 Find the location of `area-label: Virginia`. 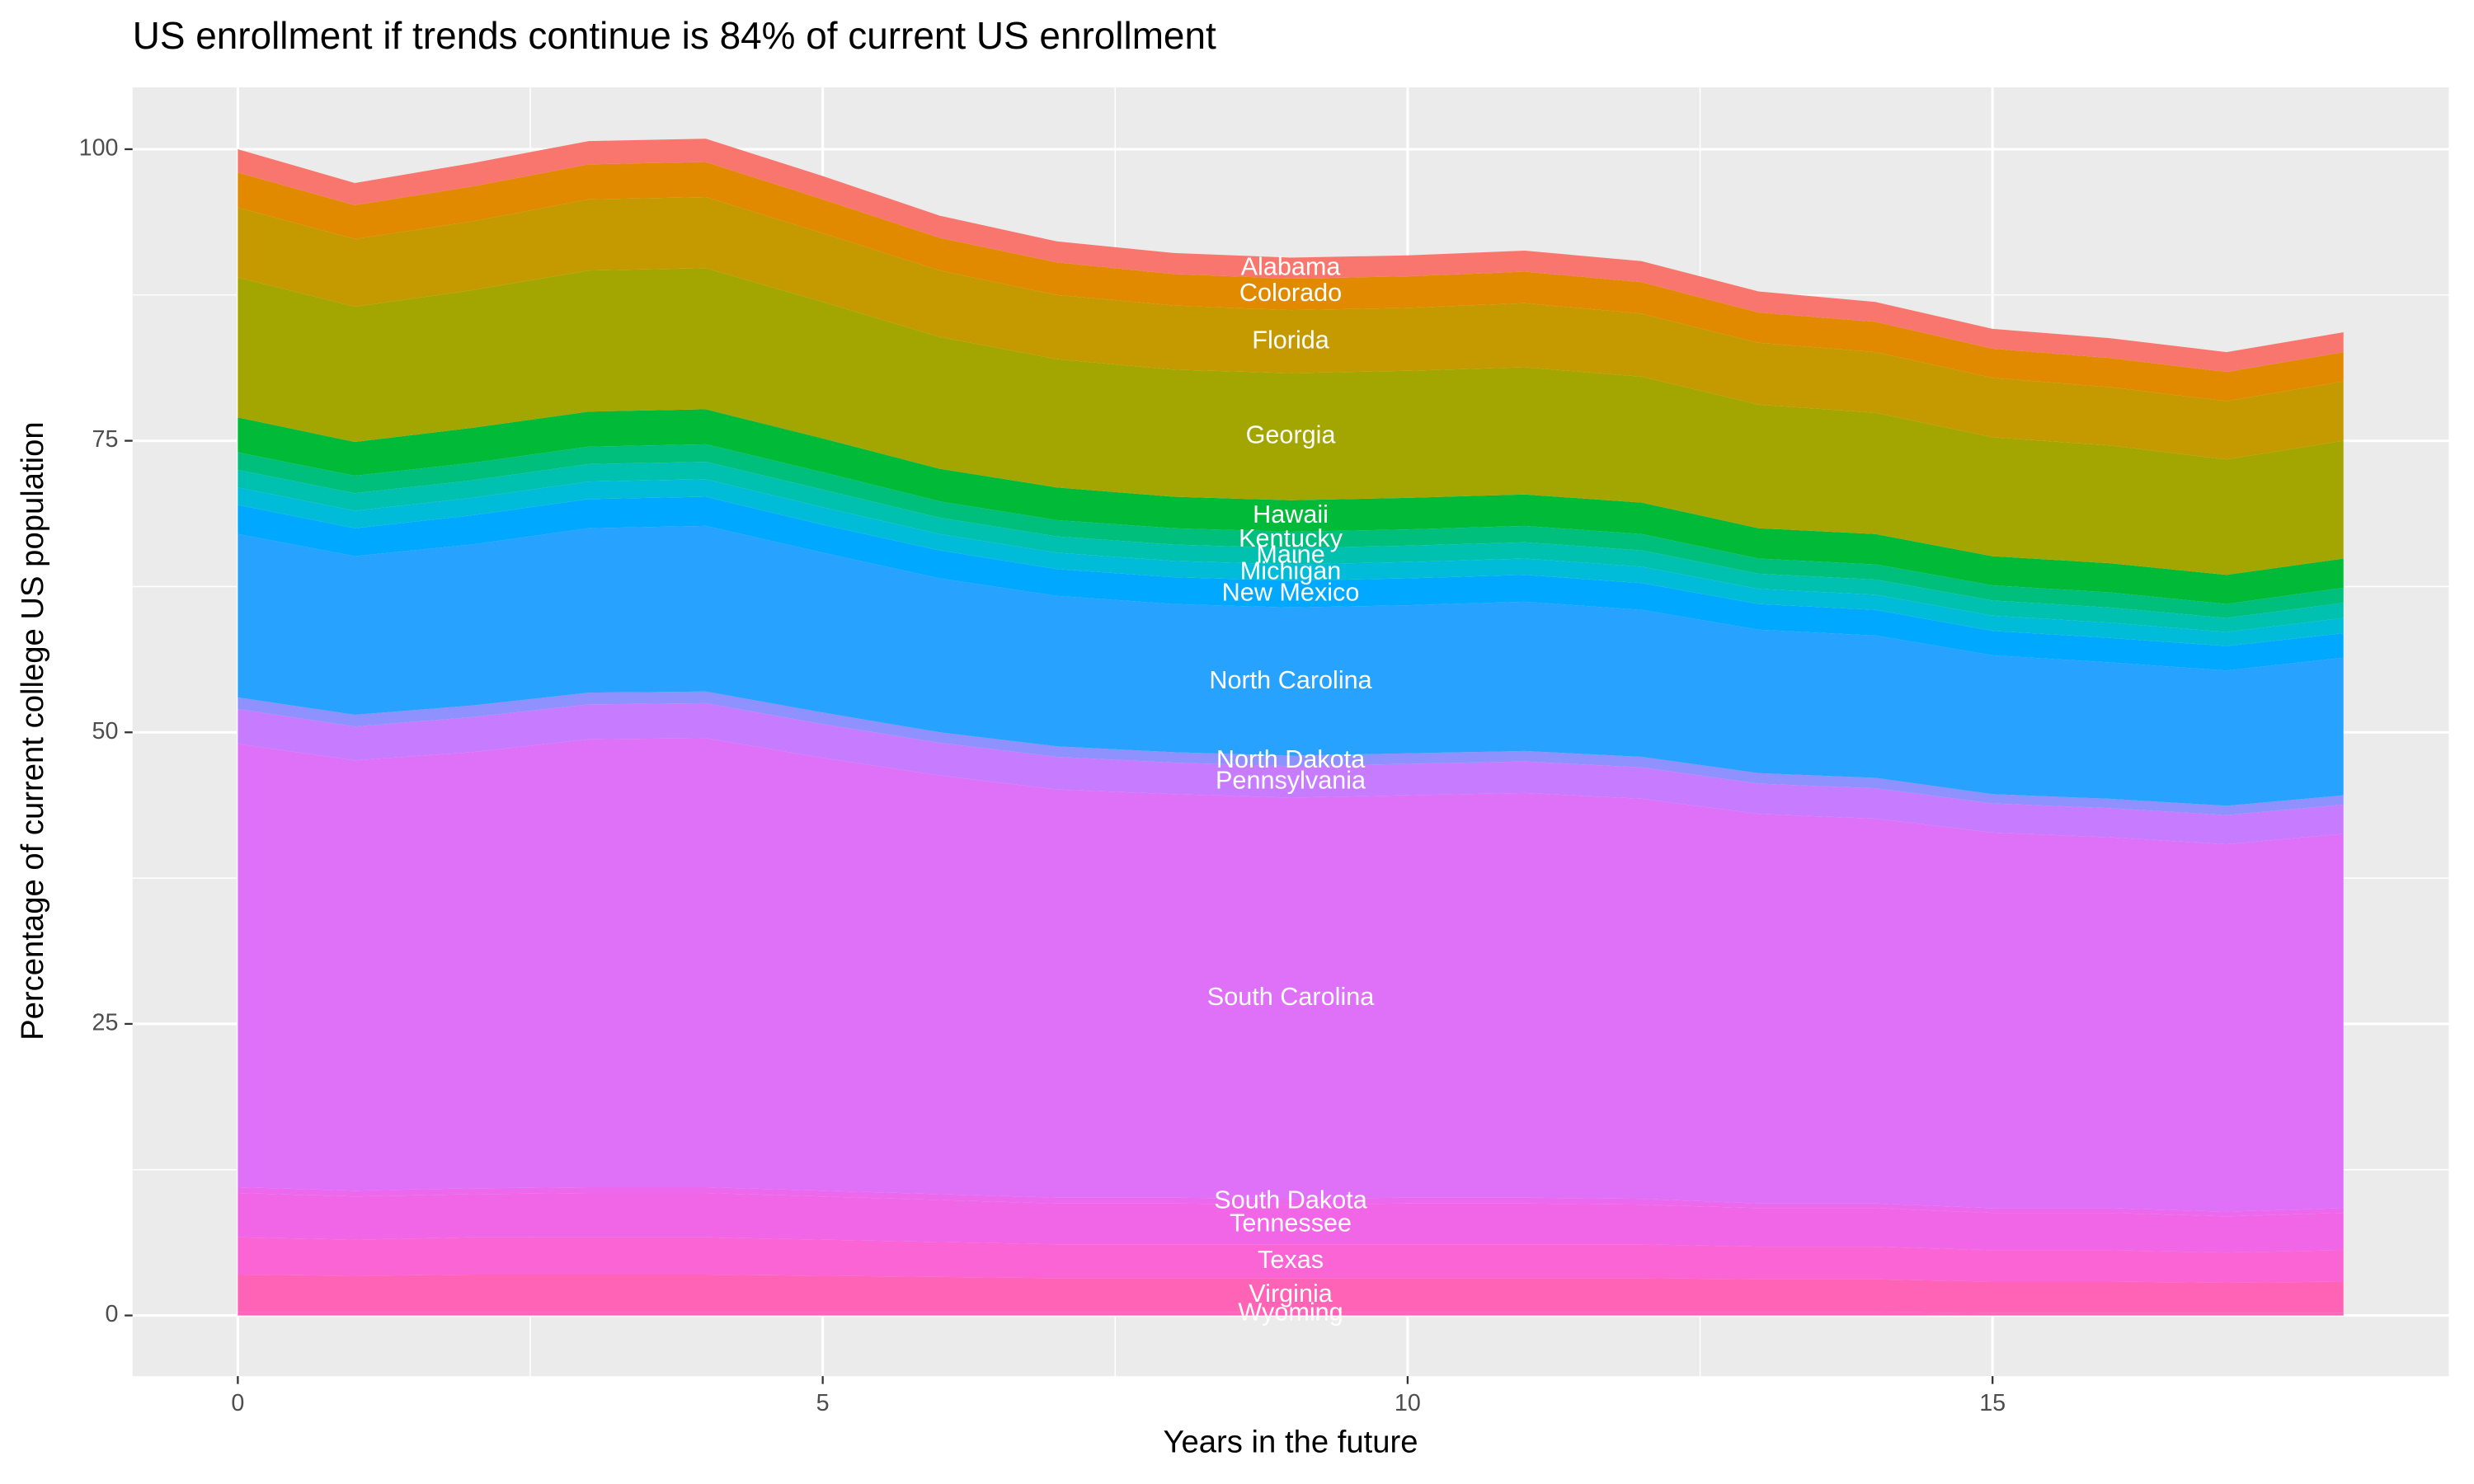

area-label: Virginia is located at coordinates (1291, 1294).